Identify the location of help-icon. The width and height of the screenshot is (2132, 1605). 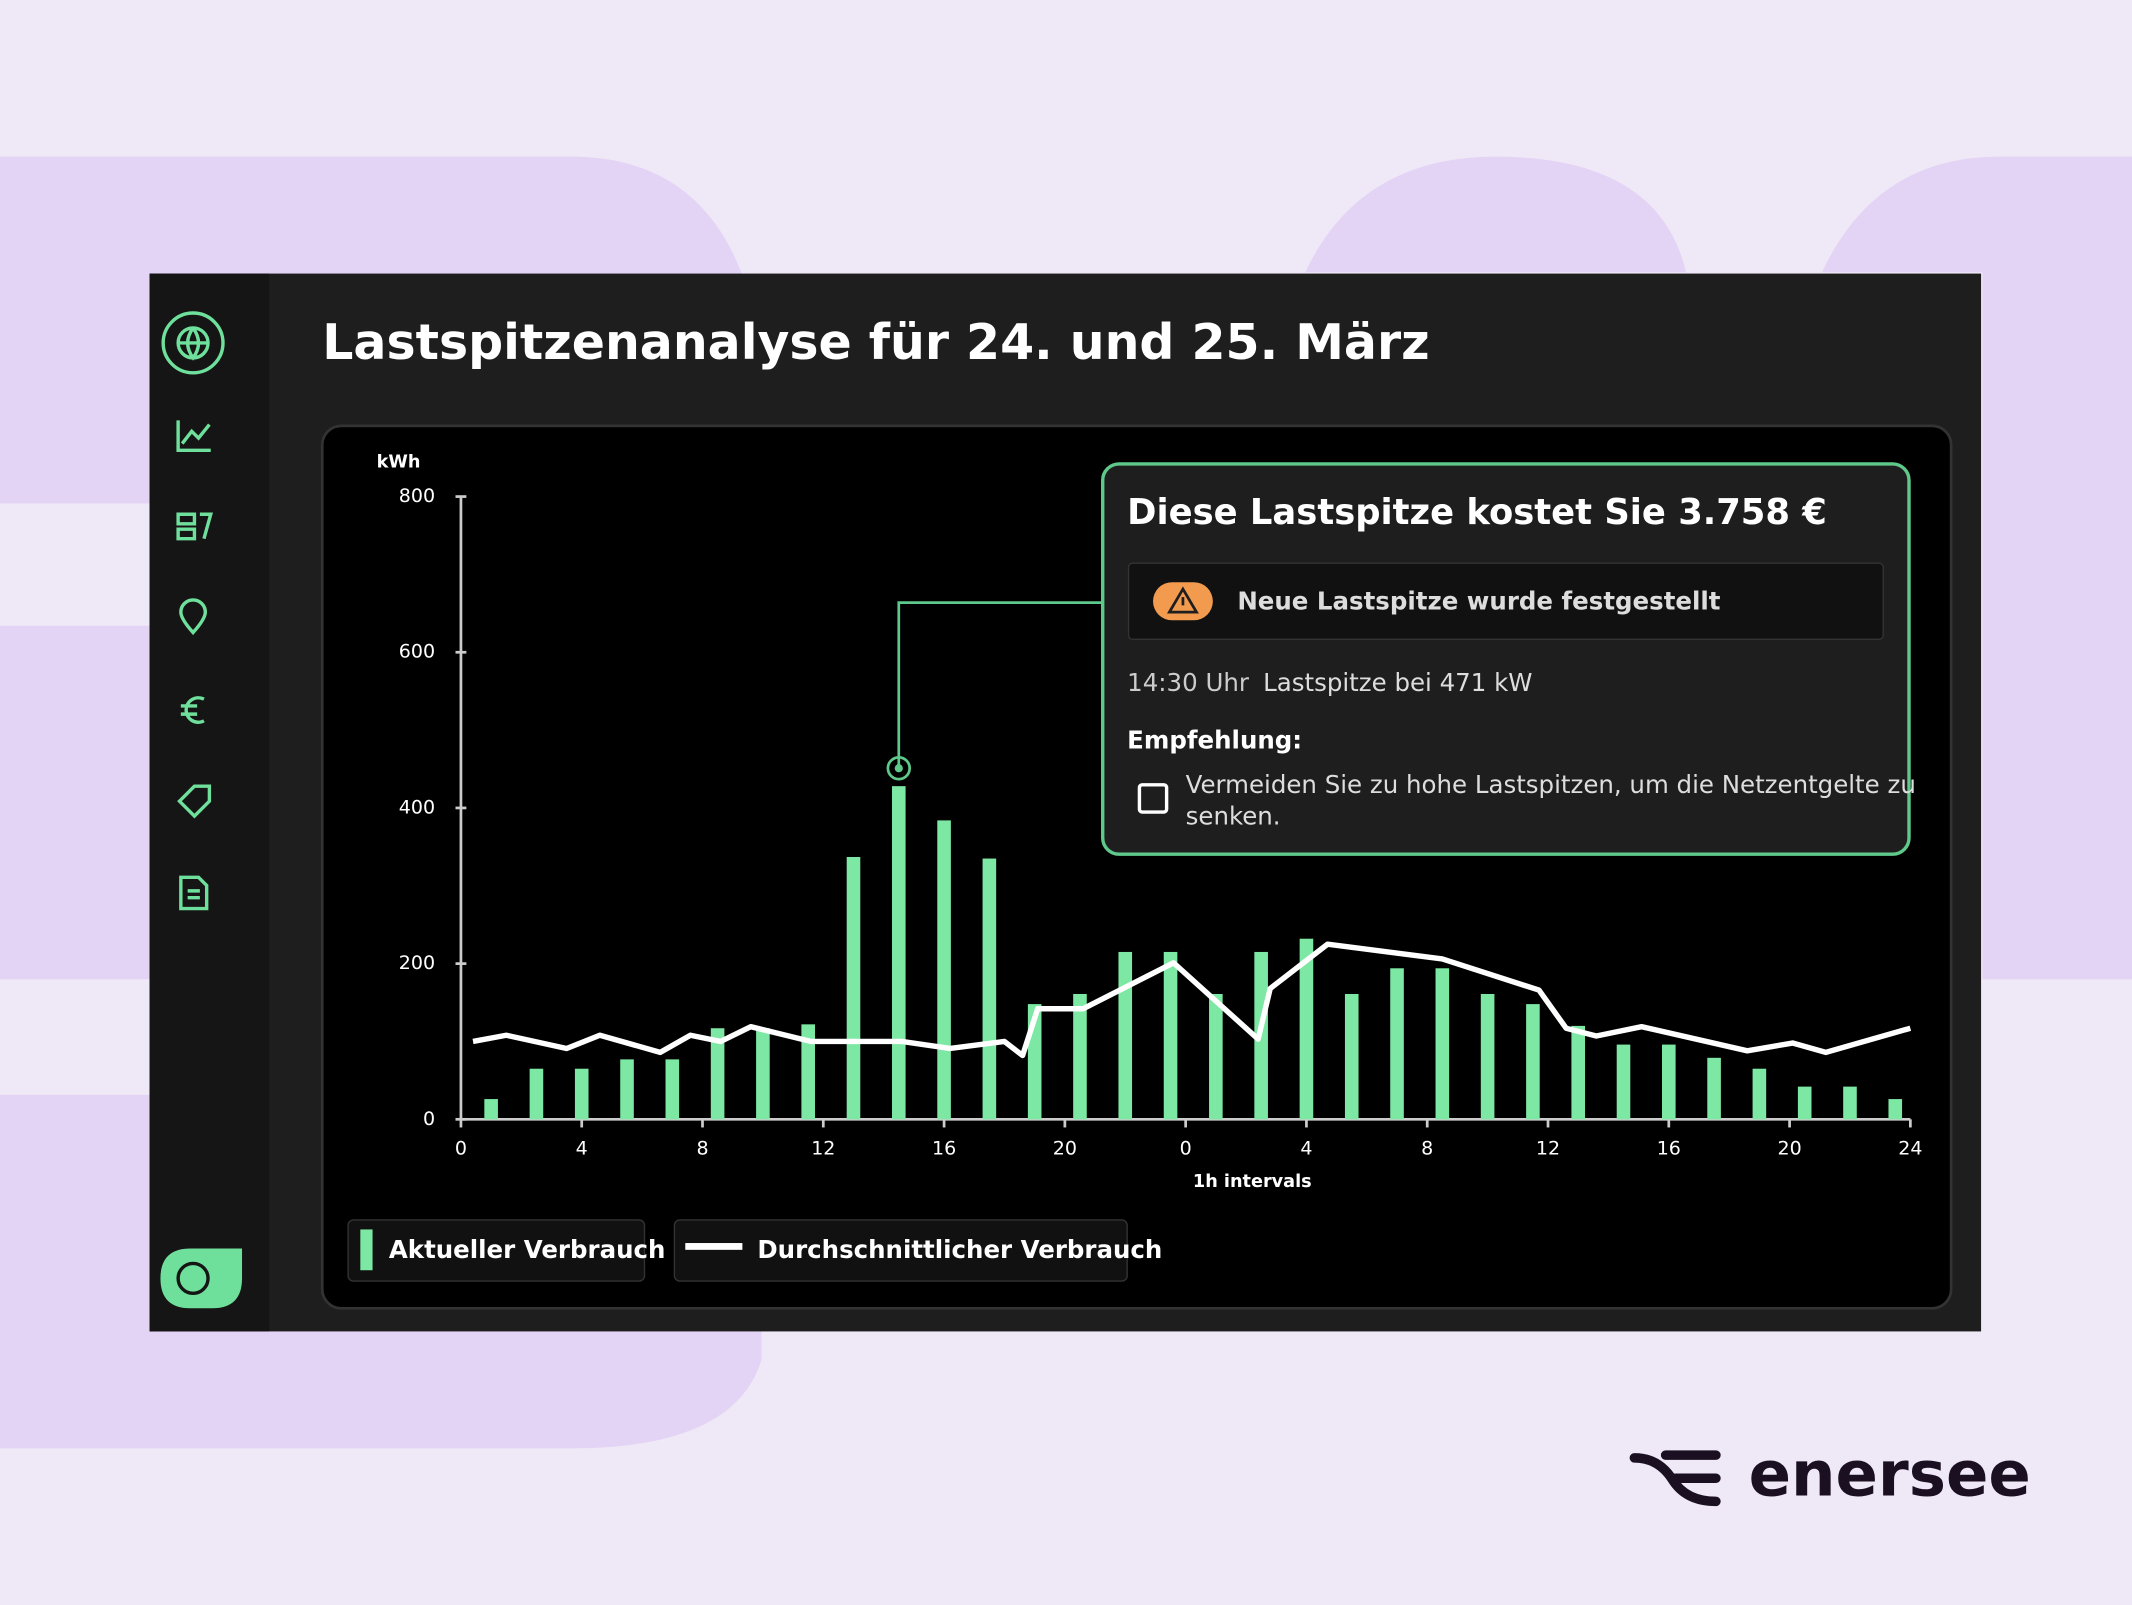
(193, 1278).